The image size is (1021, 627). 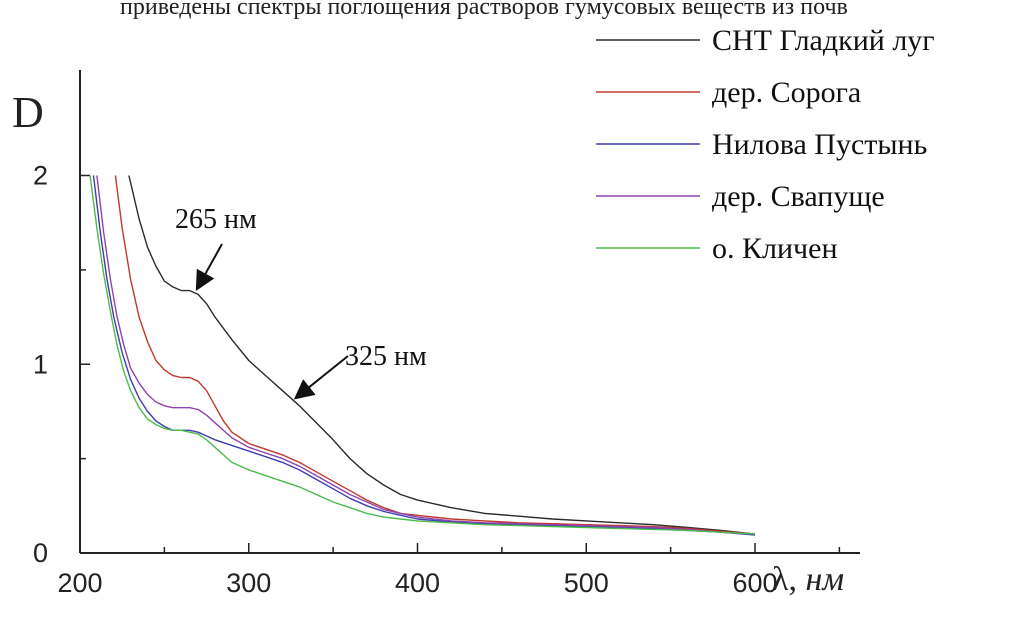 What do you see at coordinates (248, 583) in the screenshot?
I see `x-tick-label: 300` at bounding box center [248, 583].